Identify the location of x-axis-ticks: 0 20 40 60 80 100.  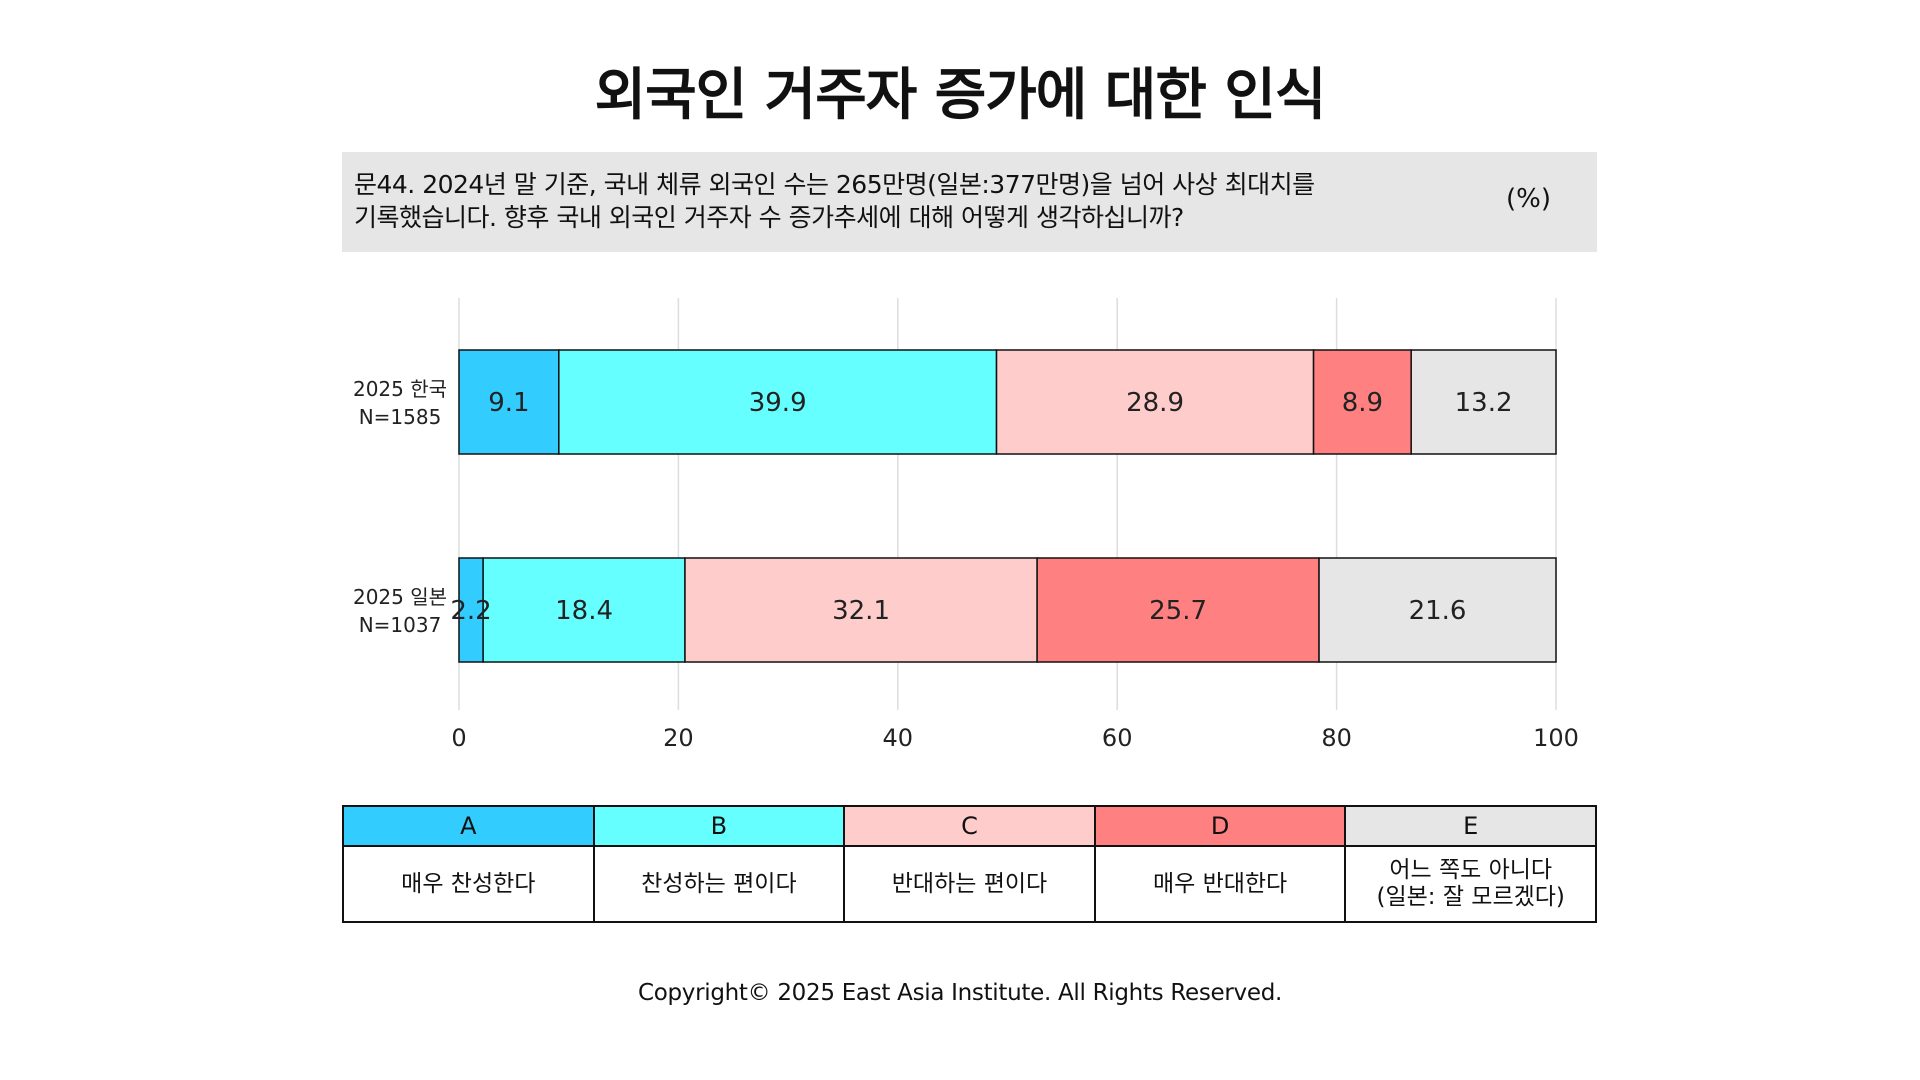
(1015, 738).